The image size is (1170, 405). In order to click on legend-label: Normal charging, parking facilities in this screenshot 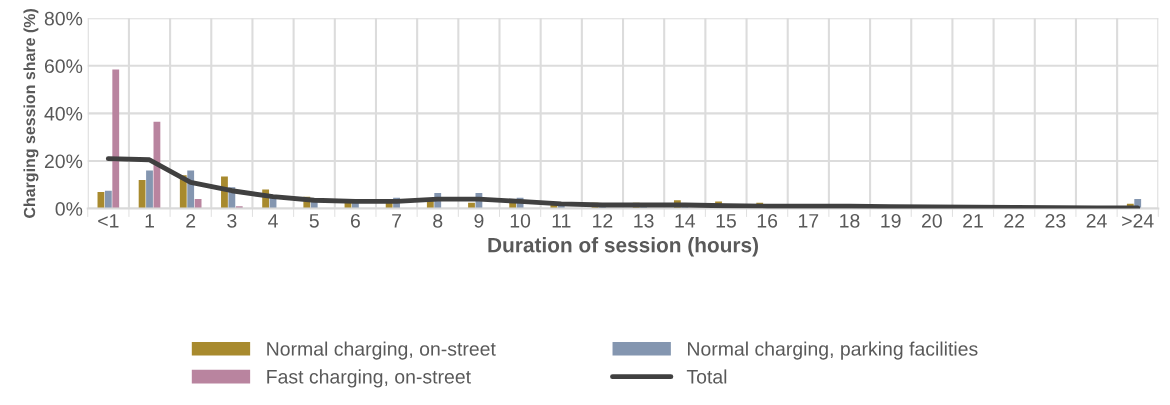, I will do `click(833, 350)`.